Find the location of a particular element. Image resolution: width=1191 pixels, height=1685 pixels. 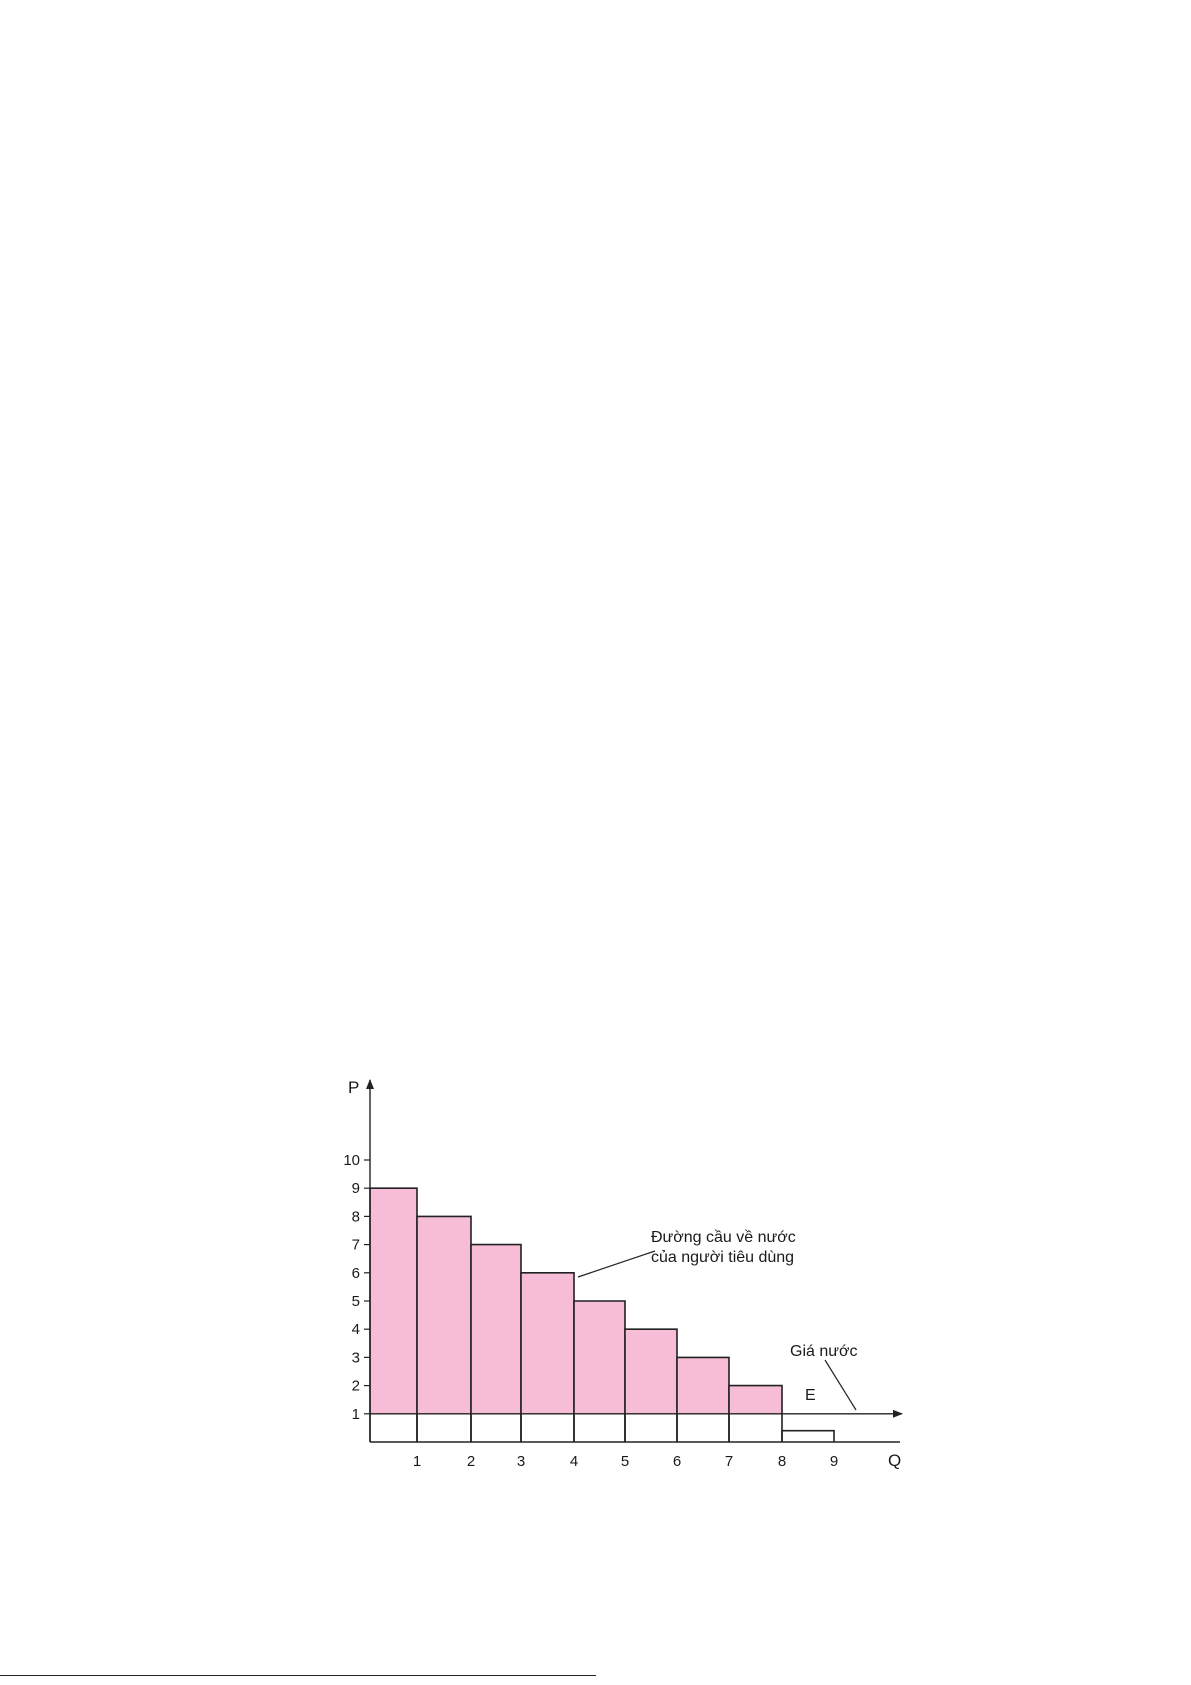

y-tick-label-4: 4 is located at coordinates (356, 1329).